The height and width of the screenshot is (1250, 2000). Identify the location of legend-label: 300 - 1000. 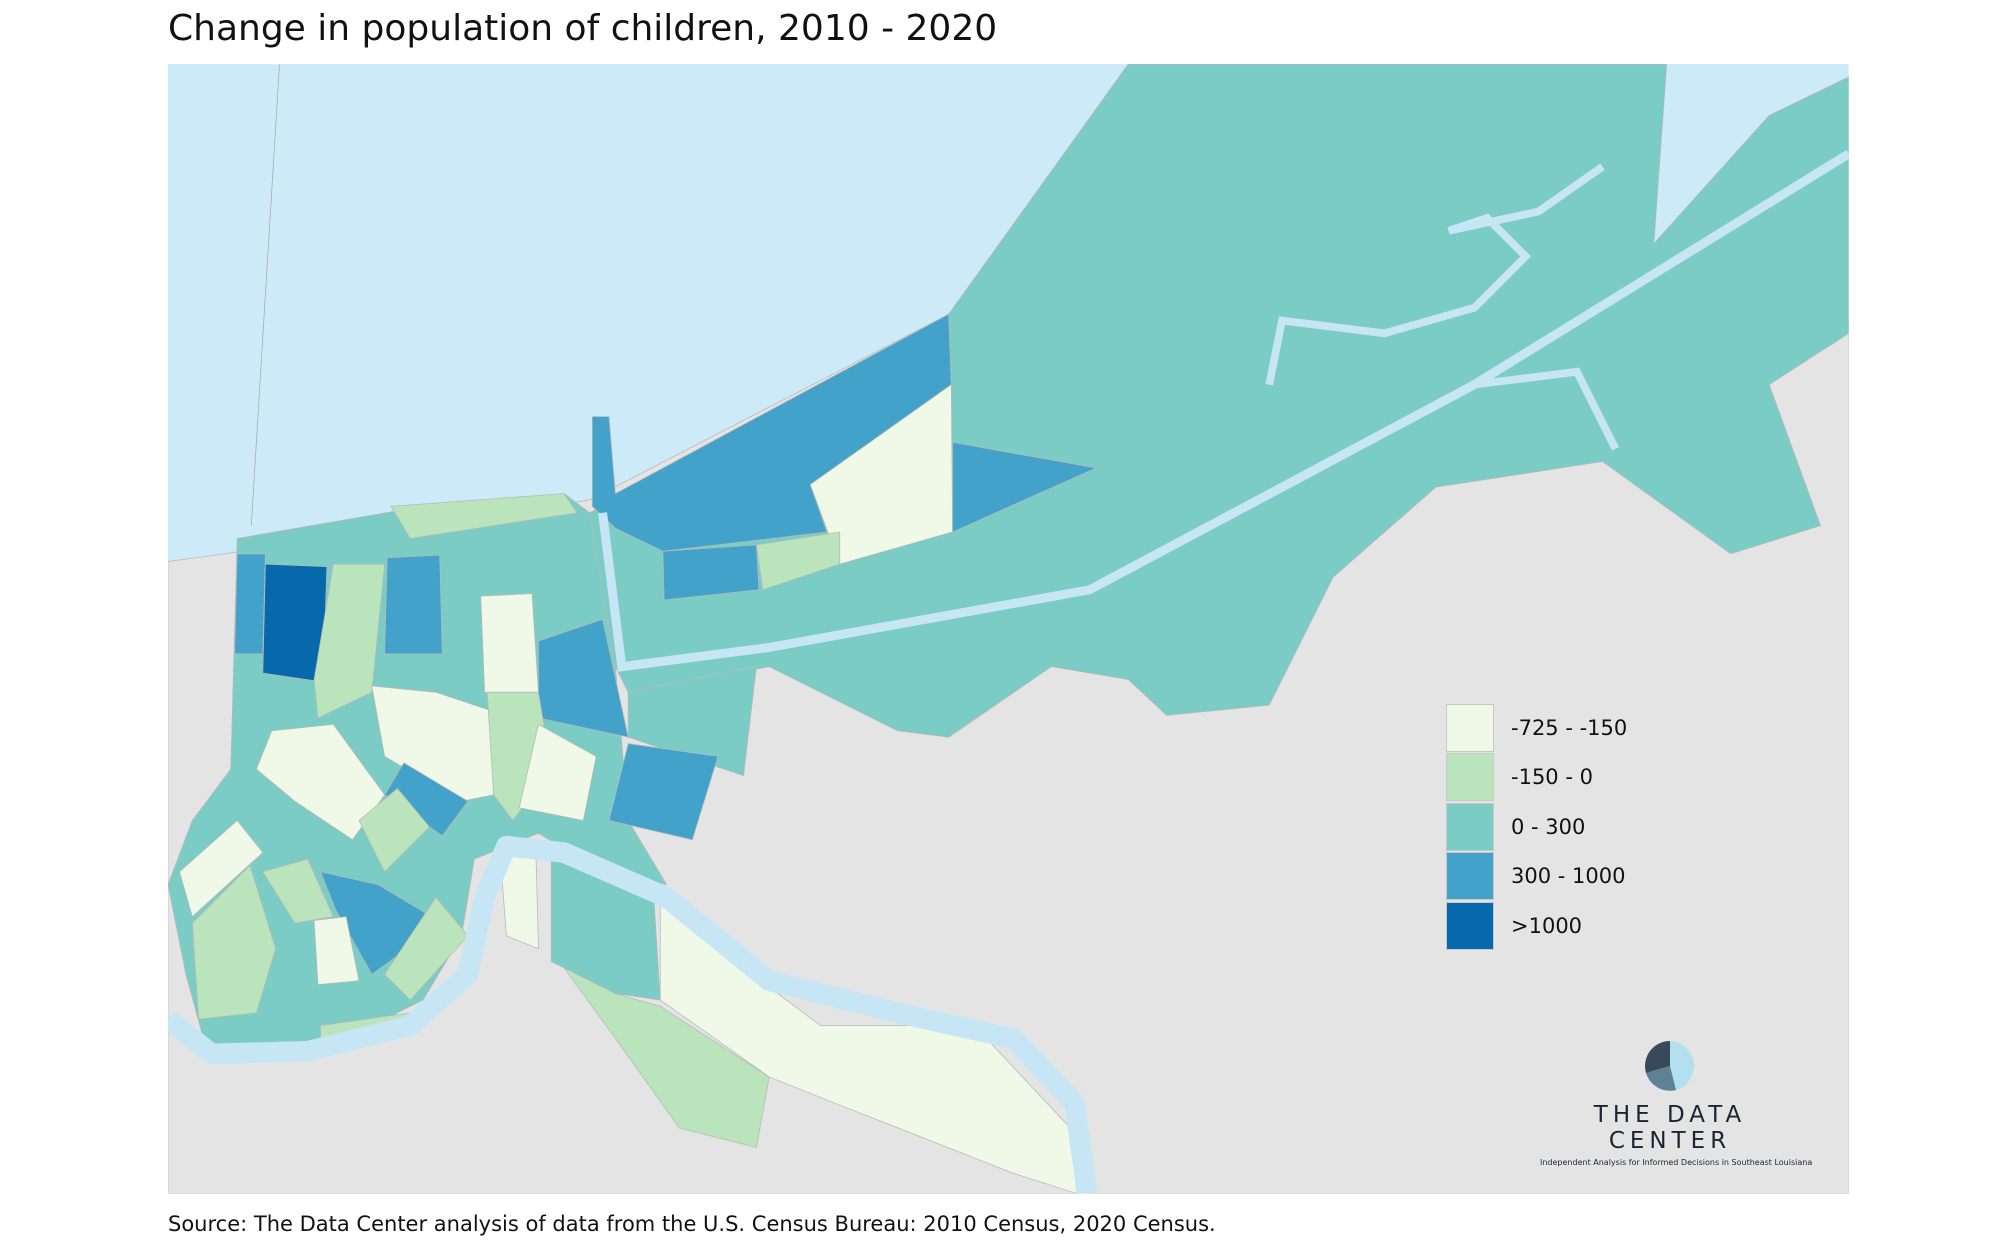
(1568, 876).